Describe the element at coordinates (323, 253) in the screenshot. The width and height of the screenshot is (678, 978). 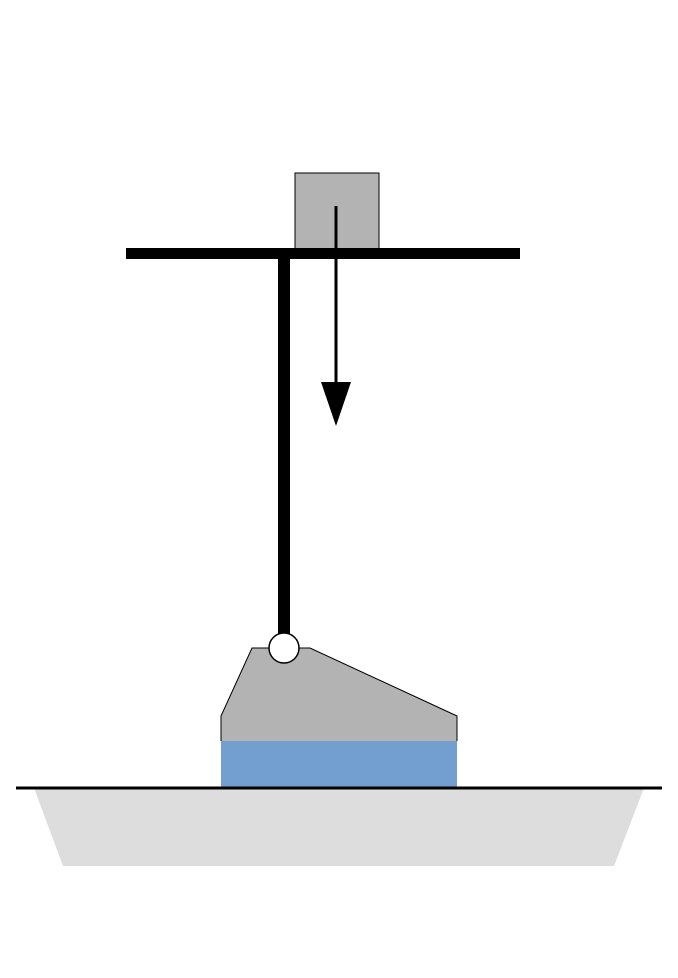
I see `crossbar` at that location.